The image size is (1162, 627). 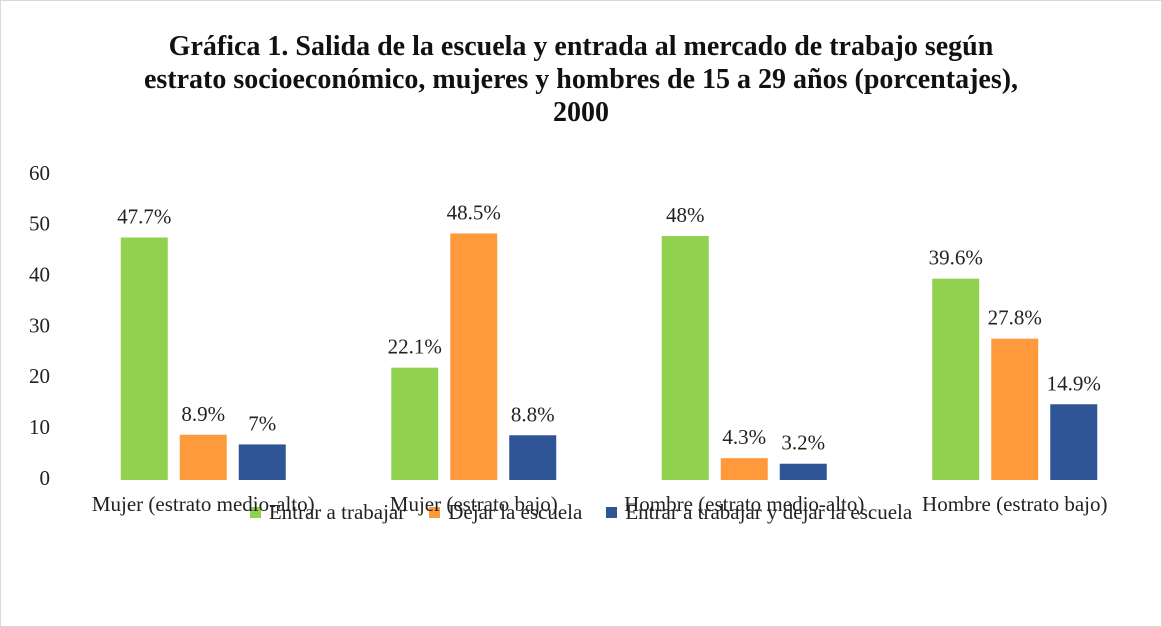 What do you see at coordinates (685, 215) in the screenshot?
I see `value-label: 48%` at bounding box center [685, 215].